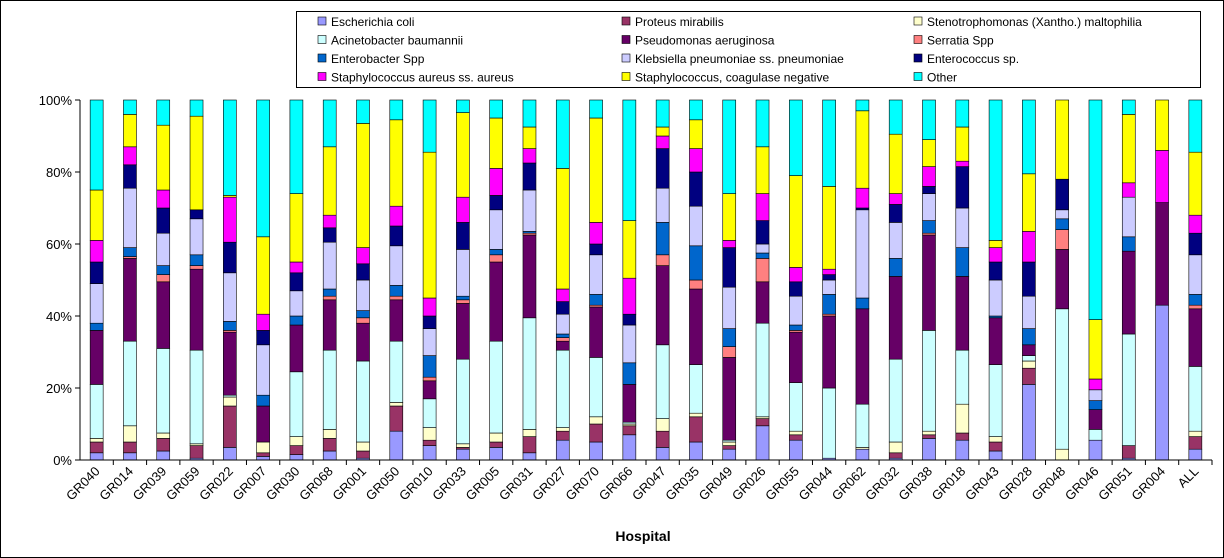  I want to click on legend-label: Stenotrophomonas (Xantho.) maltophilia, so click(1034, 22).